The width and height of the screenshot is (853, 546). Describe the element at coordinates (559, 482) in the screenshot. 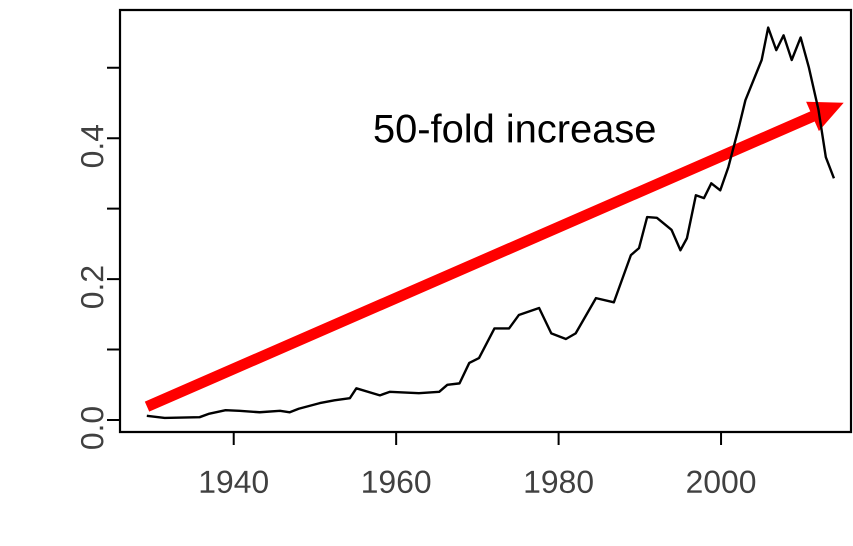

I see `x-tick-label: 1980` at that location.